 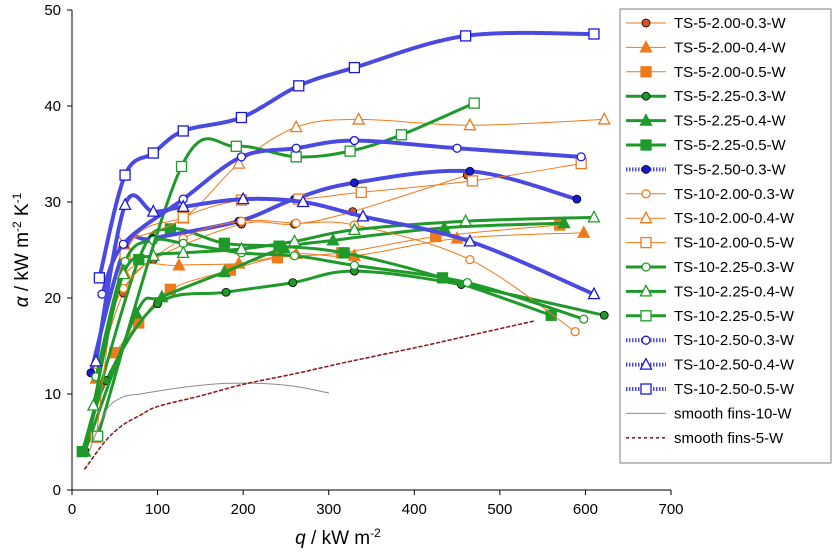 I want to click on legend-item: TS-5-2.50-0.3-W, so click(x=706, y=169).